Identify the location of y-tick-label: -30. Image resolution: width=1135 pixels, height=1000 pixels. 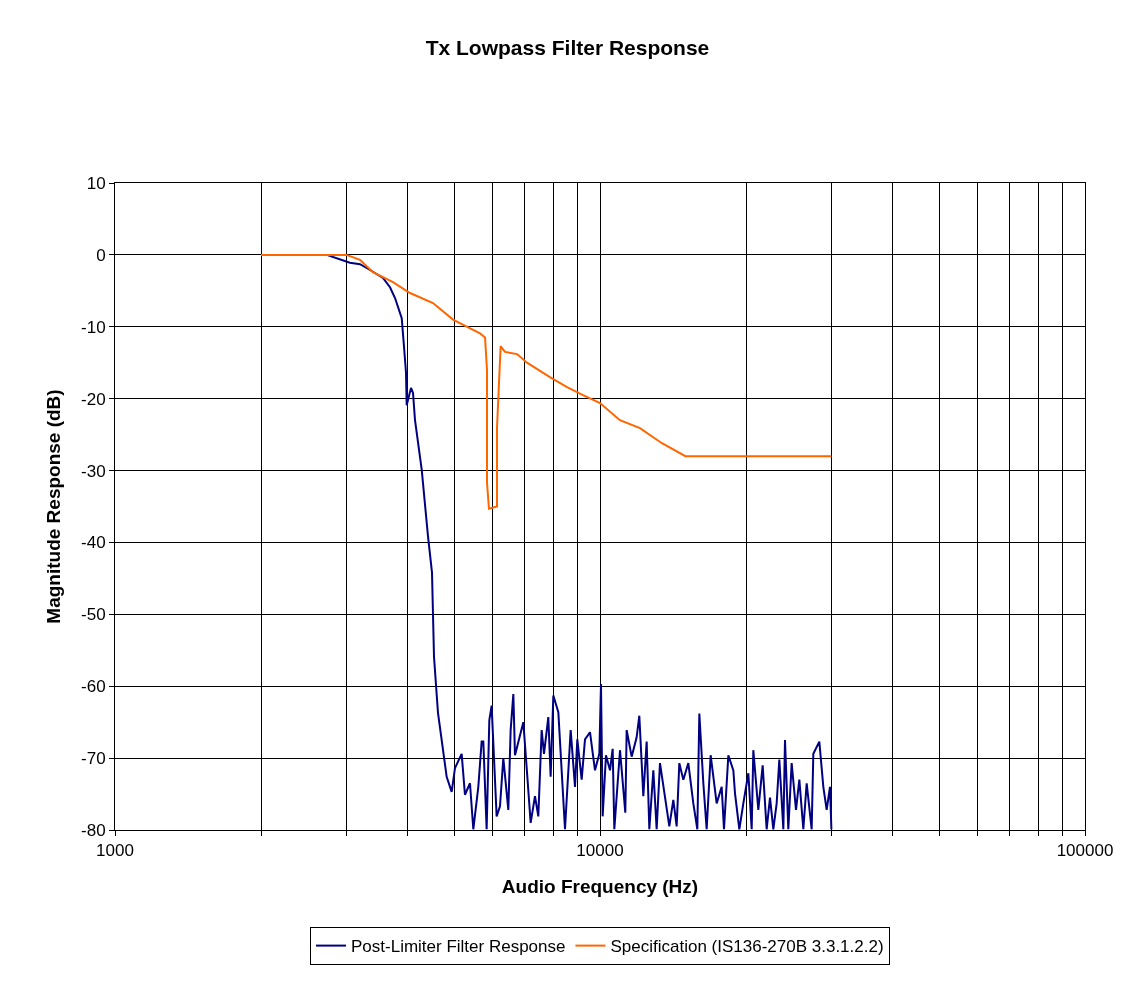
(93, 471).